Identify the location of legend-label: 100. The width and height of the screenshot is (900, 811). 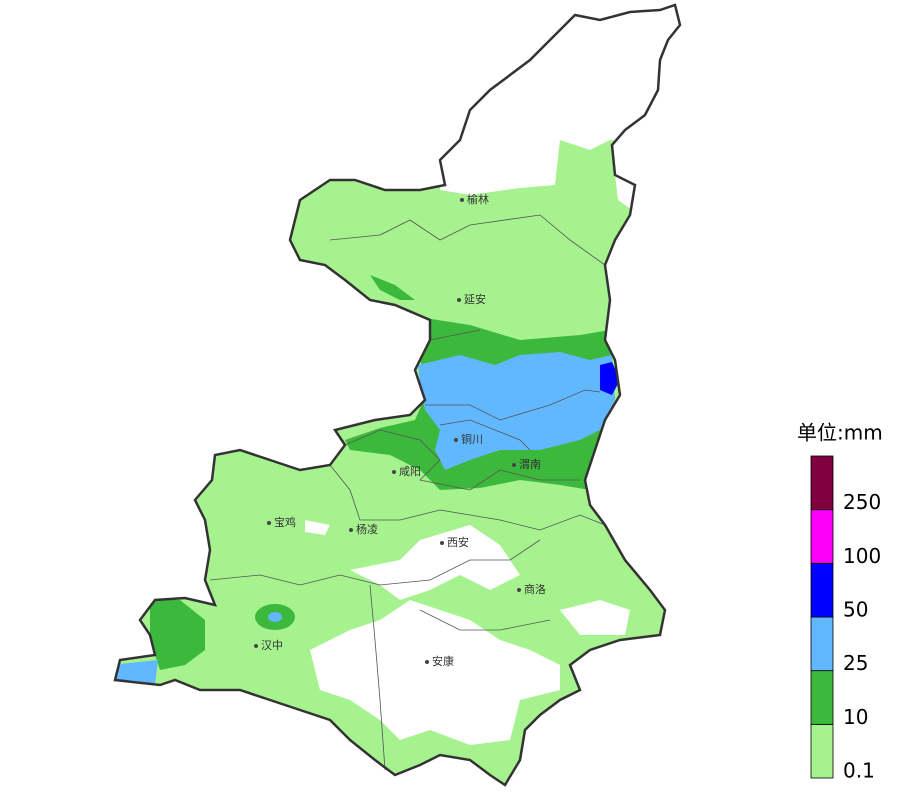
(862, 556).